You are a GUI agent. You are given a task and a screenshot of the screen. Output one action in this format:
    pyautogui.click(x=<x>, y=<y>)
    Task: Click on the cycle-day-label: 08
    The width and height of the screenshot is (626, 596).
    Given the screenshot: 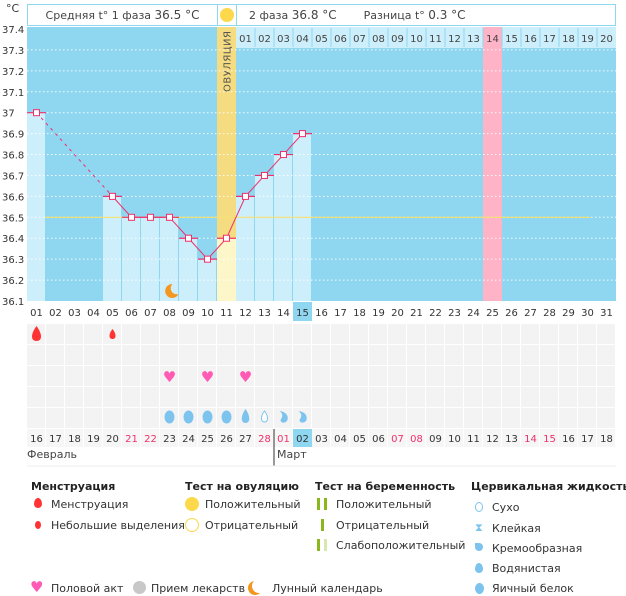 What is the action you would take?
    pyautogui.click(x=169, y=313)
    